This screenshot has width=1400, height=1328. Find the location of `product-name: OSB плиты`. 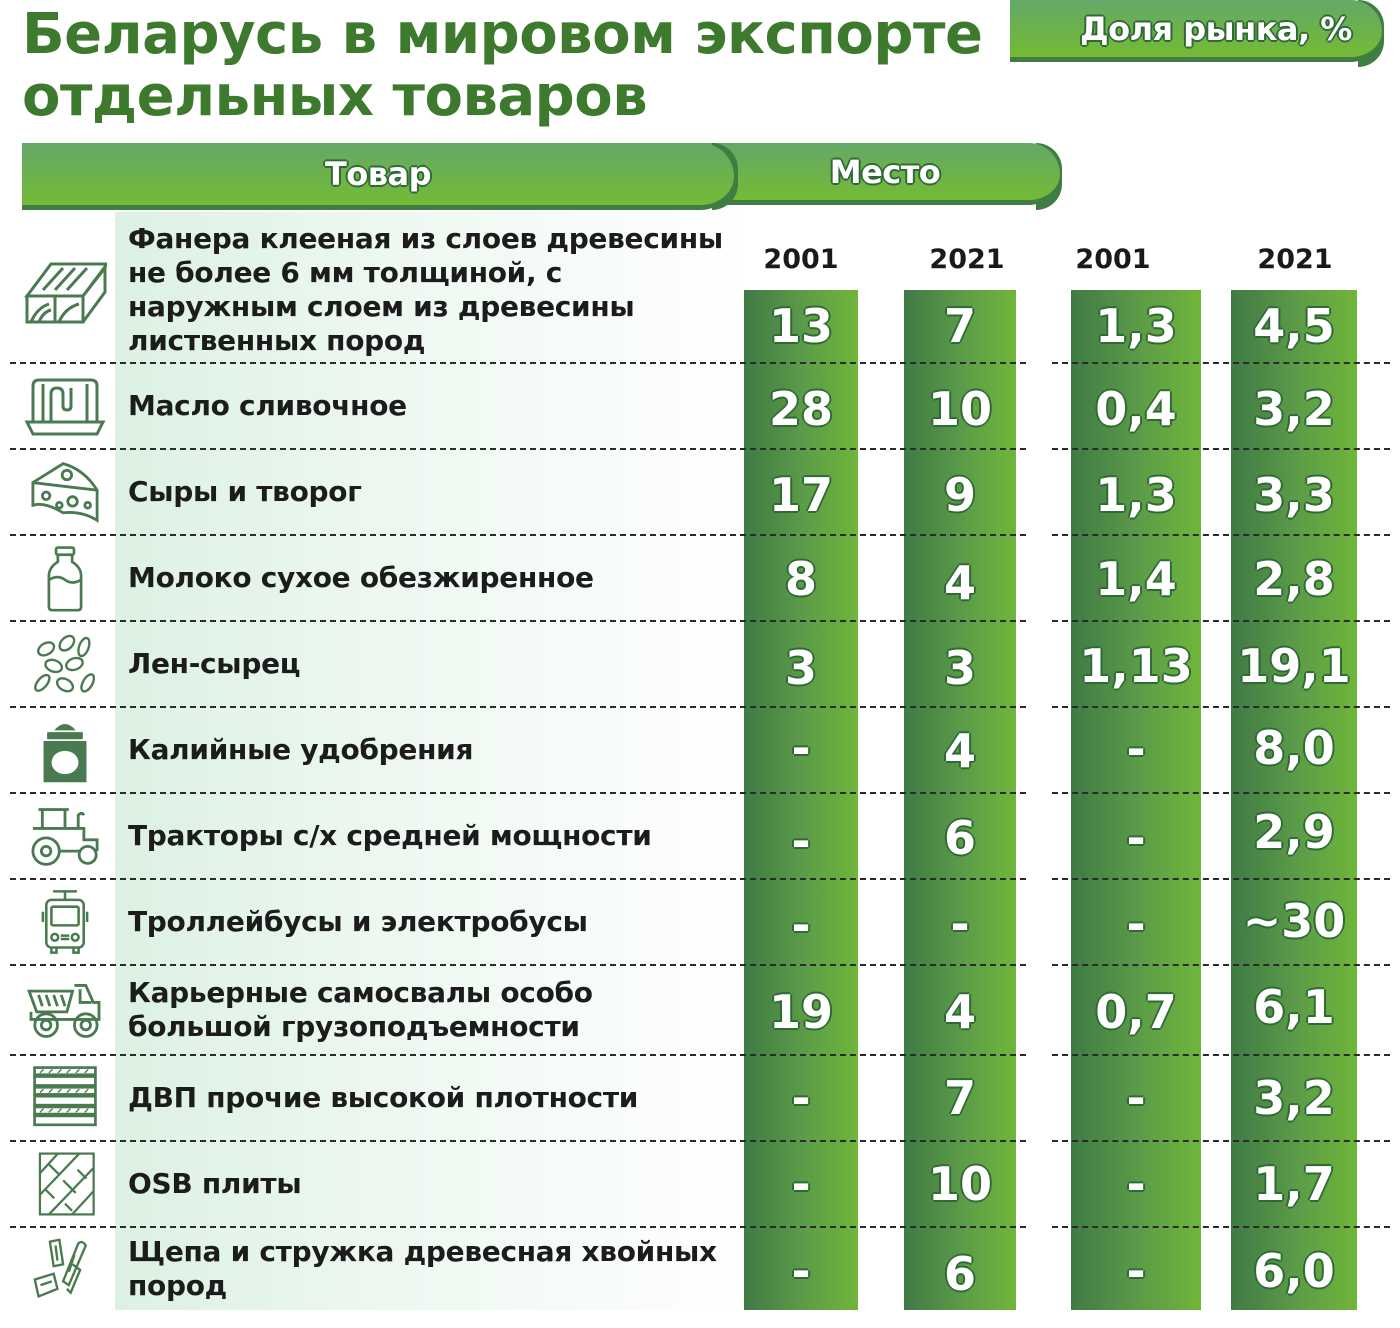

product-name: OSB плиты is located at coordinates (215, 1183).